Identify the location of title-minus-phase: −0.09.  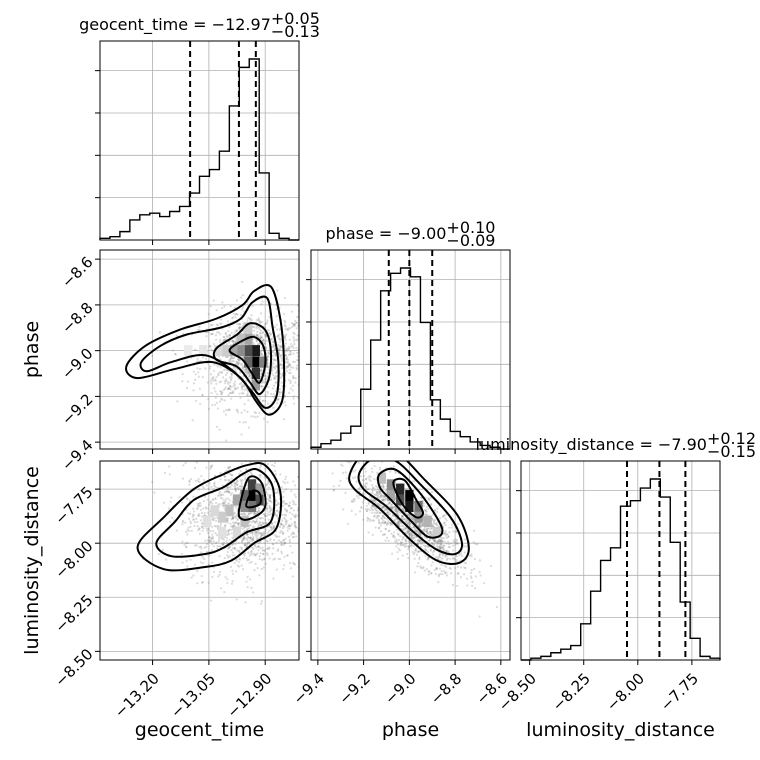
(470, 240).